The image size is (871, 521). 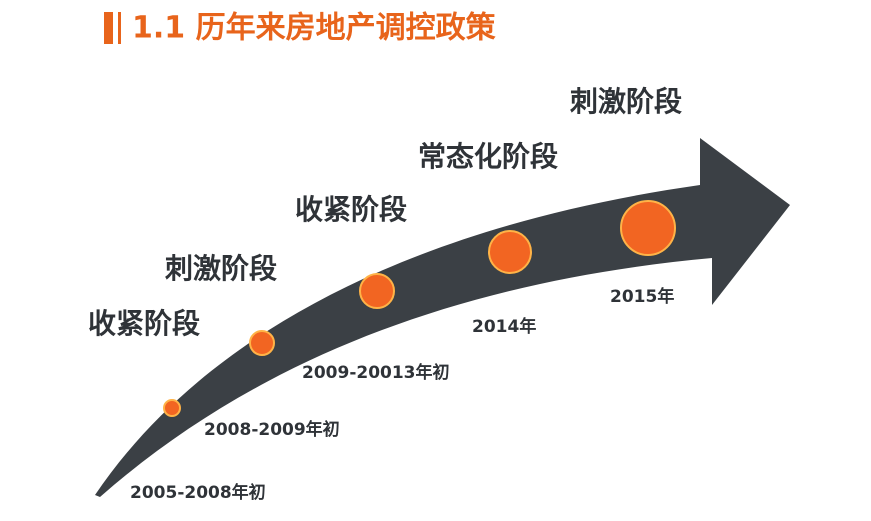 I want to click on stage-label: 常态化阶段, so click(x=488, y=156).